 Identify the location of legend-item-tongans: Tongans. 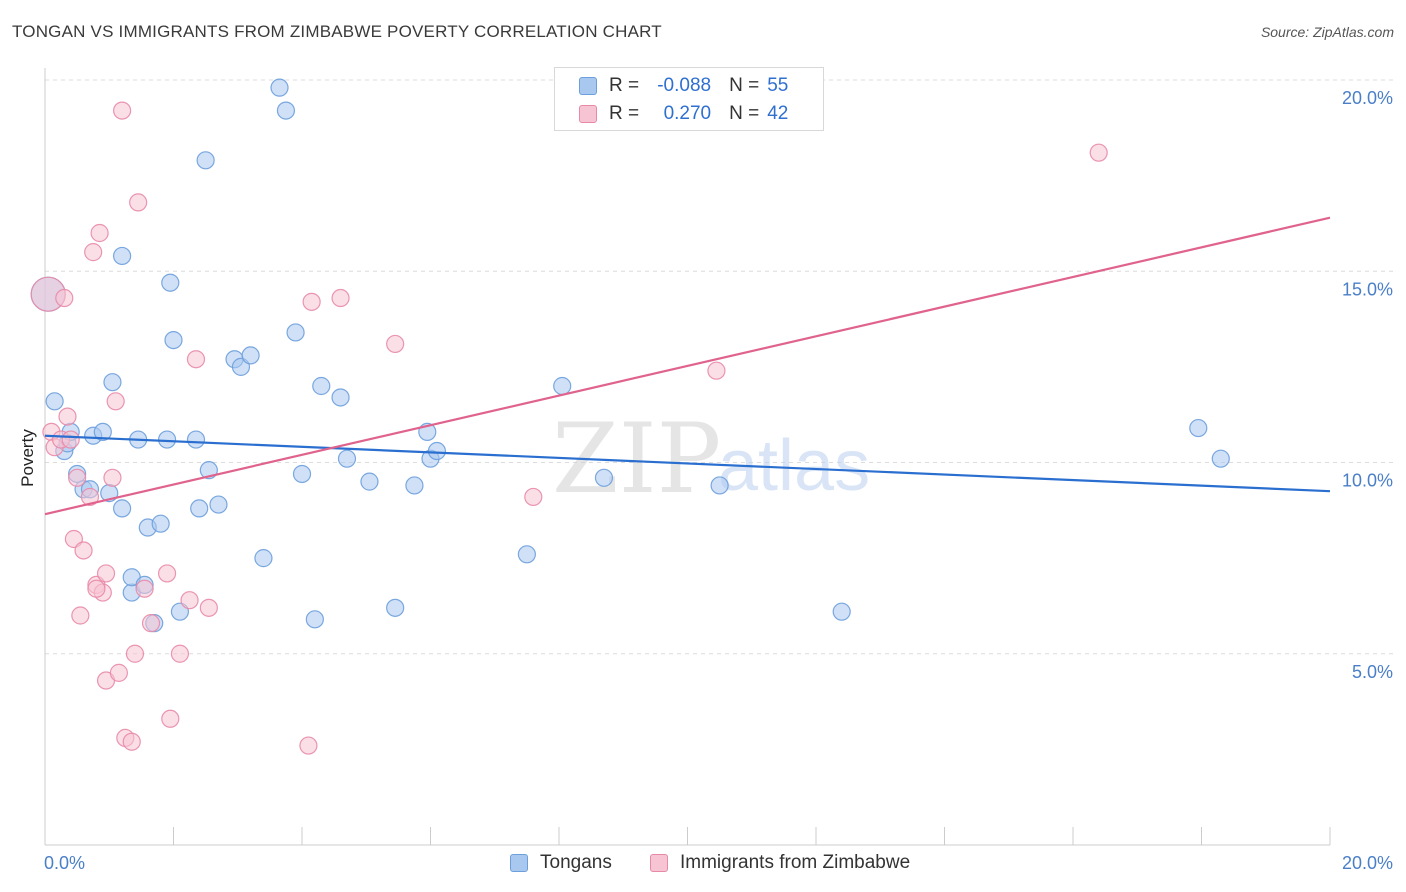
(561, 863).